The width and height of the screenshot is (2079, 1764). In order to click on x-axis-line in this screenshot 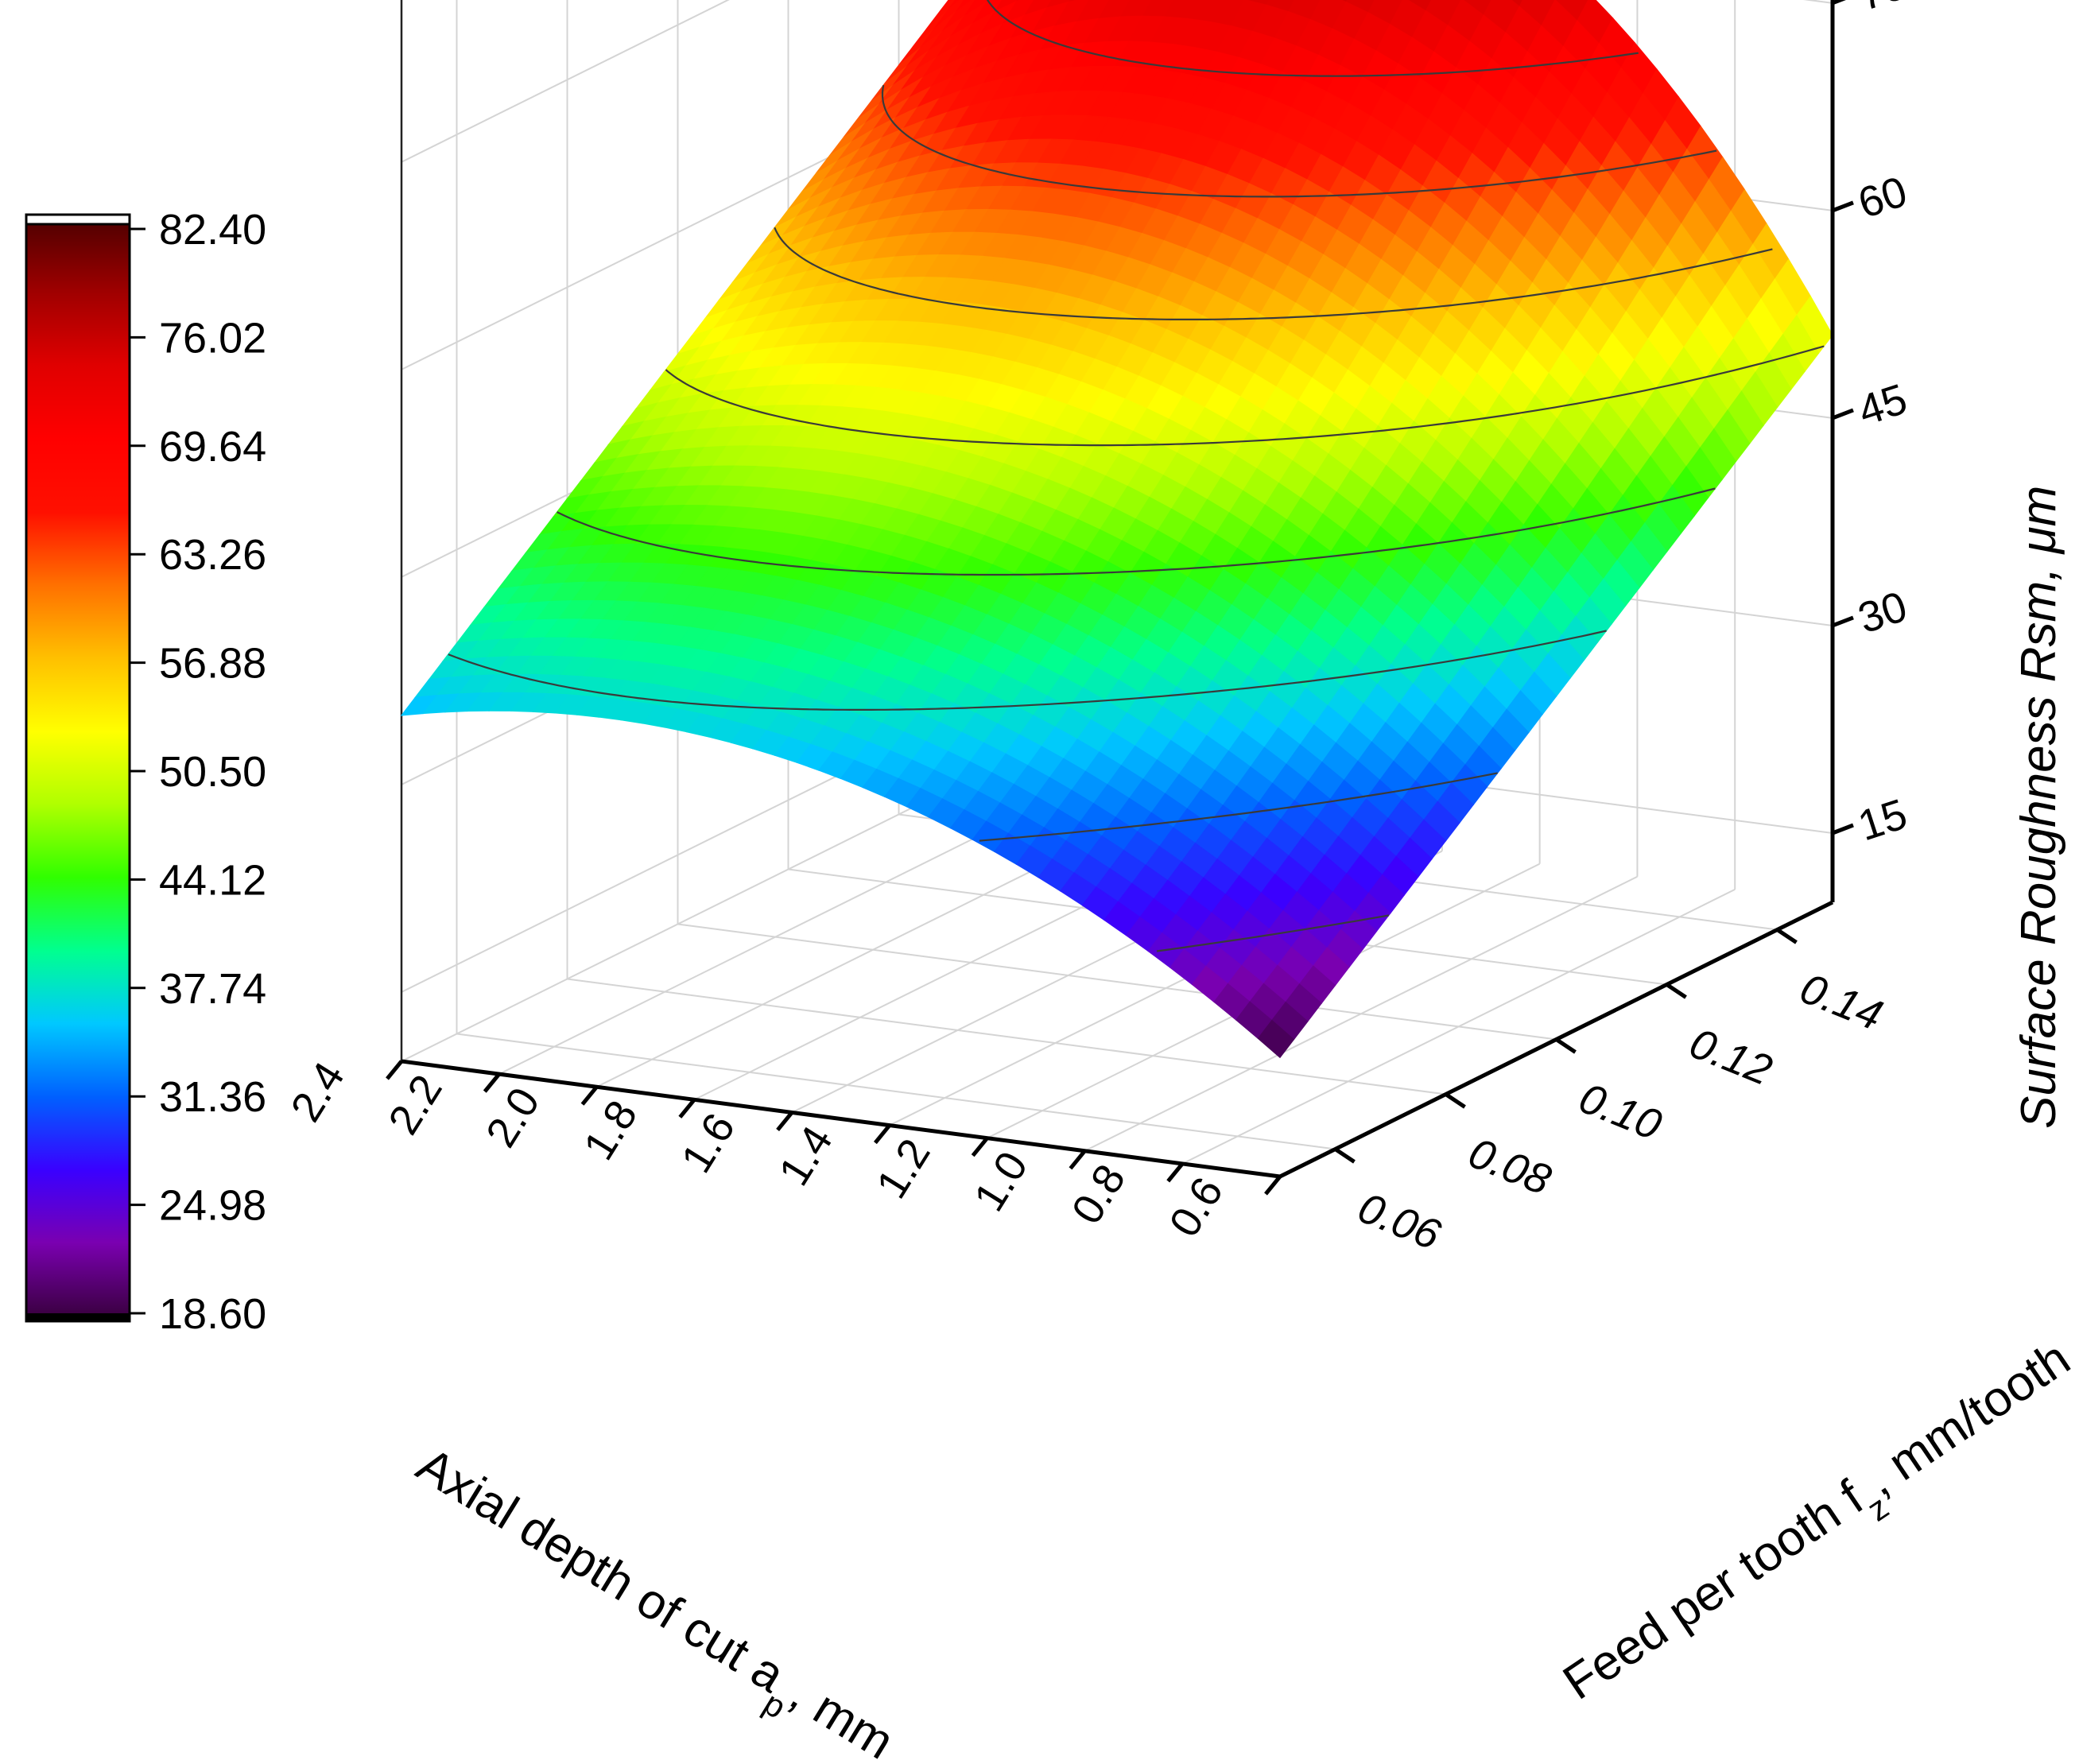, I will do `click(841, 1119)`.